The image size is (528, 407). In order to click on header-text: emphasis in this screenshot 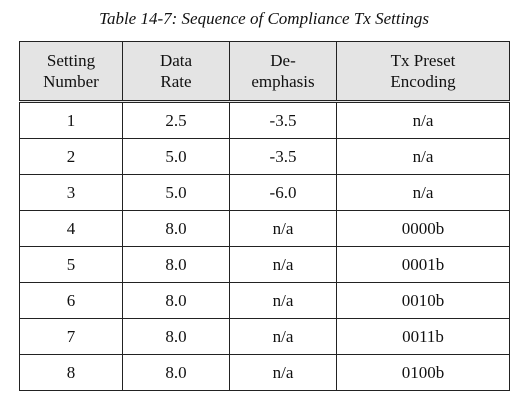, I will do `click(283, 81)`.